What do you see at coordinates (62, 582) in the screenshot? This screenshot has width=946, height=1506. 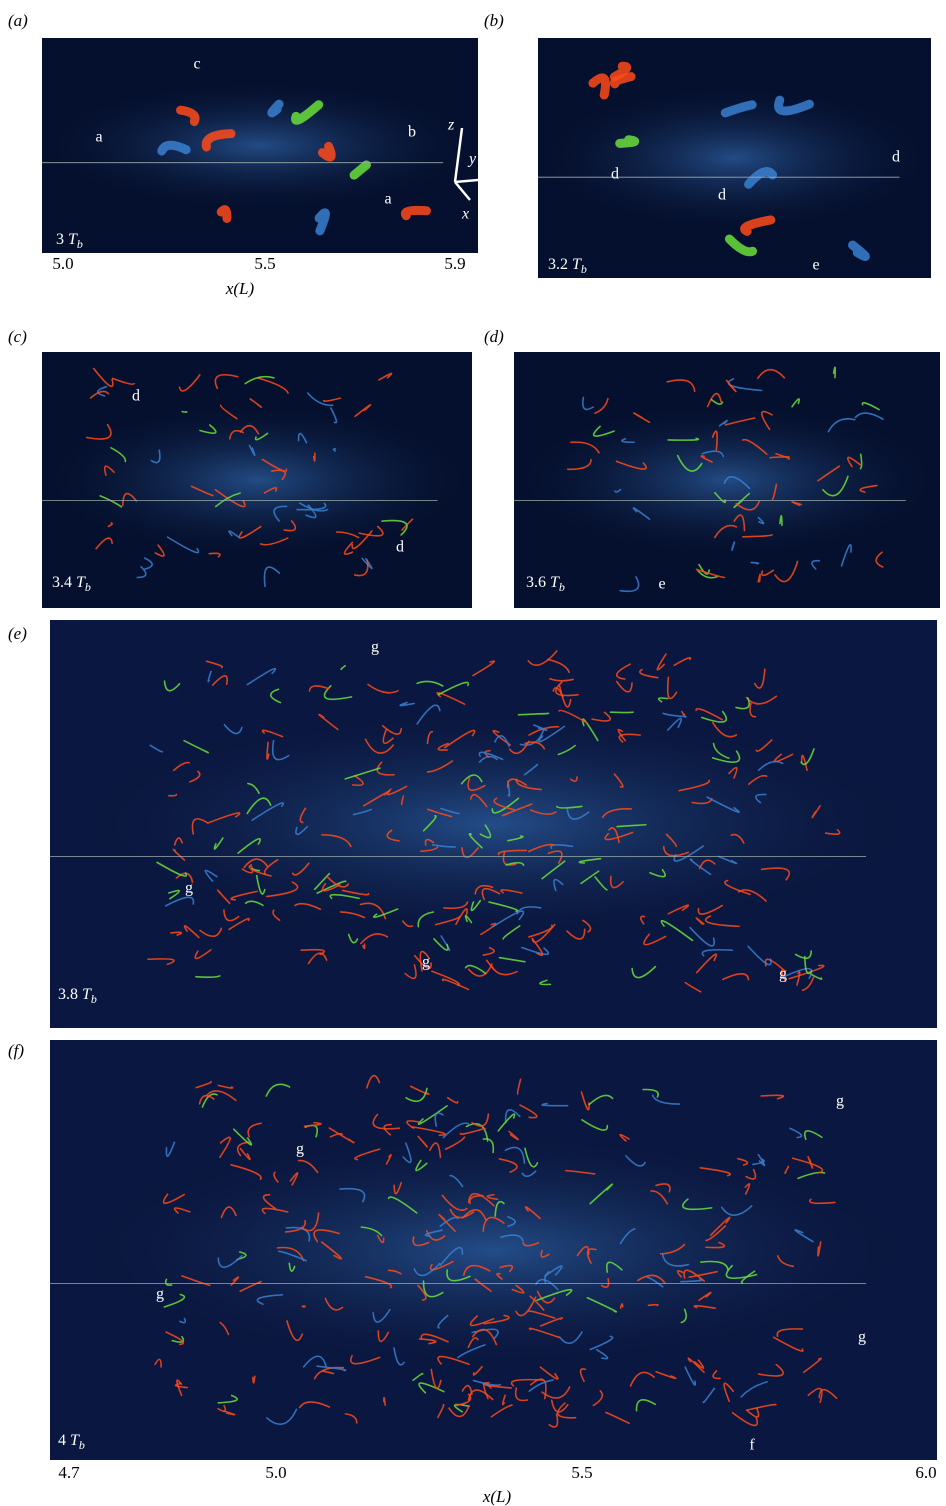 I see `time-value: 3.4` at bounding box center [62, 582].